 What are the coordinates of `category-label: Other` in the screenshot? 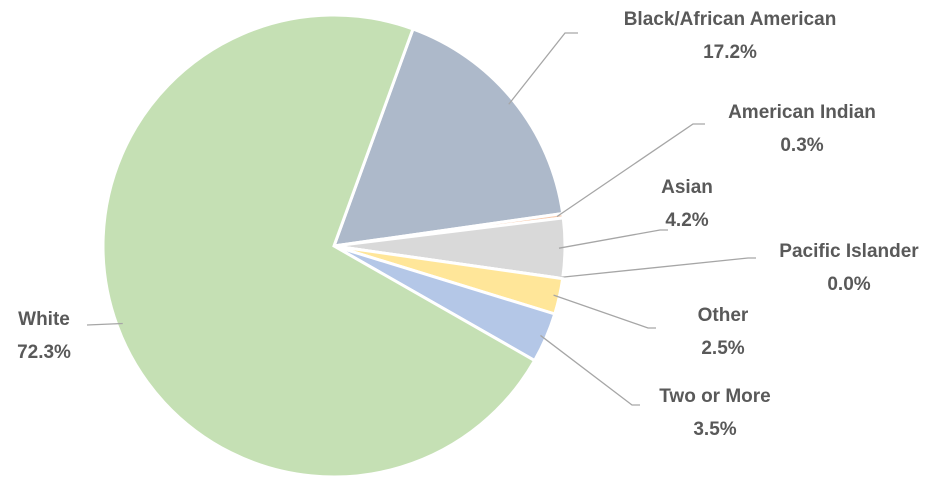 It's located at (723, 315).